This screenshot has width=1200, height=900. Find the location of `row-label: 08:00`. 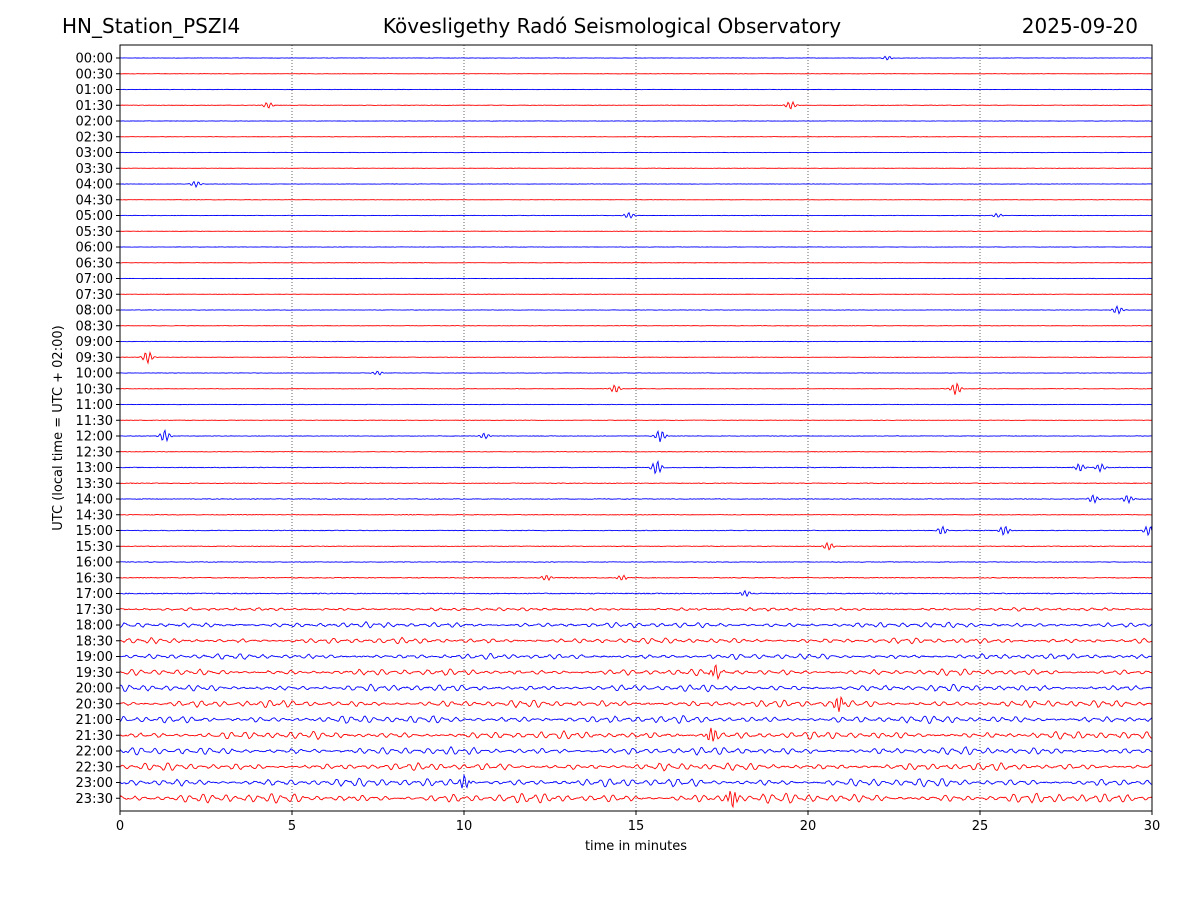

row-label: 08:00 is located at coordinates (94, 311).